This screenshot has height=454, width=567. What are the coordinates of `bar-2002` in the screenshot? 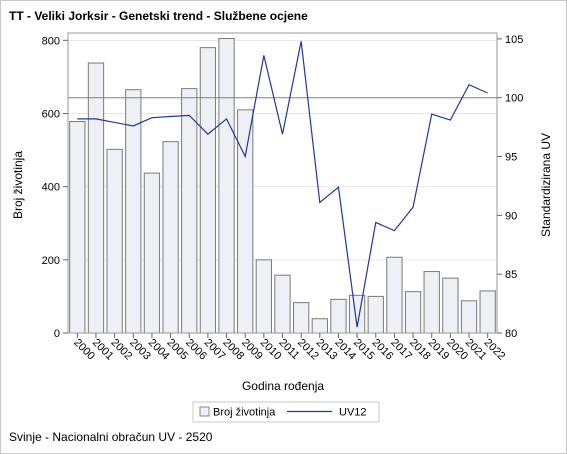 It's located at (114, 241).